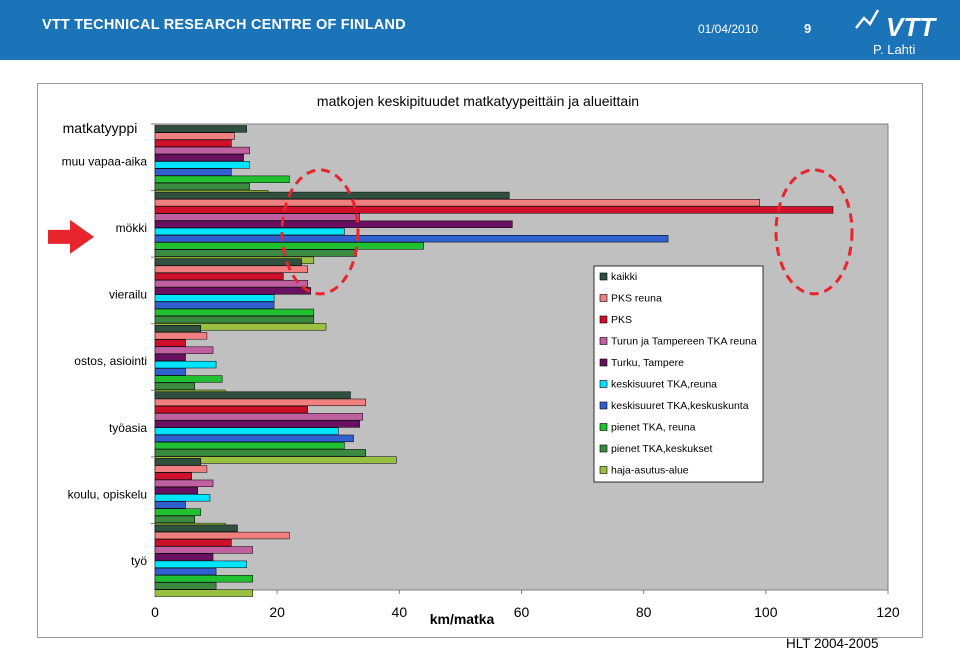 This screenshot has width=960, height=654. Describe the element at coordinates (624, 277) in the screenshot. I see `legend-label: kaikki` at that location.